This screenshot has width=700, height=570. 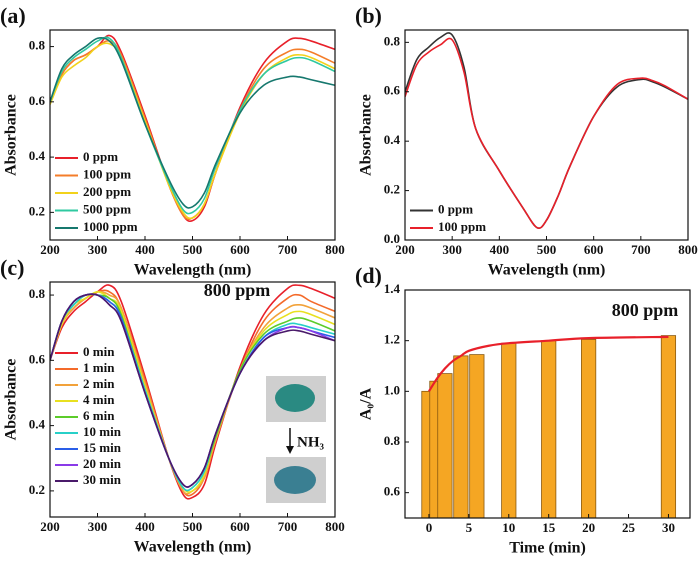 I want to click on annotation: NH₃, so click(x=311, y=442).